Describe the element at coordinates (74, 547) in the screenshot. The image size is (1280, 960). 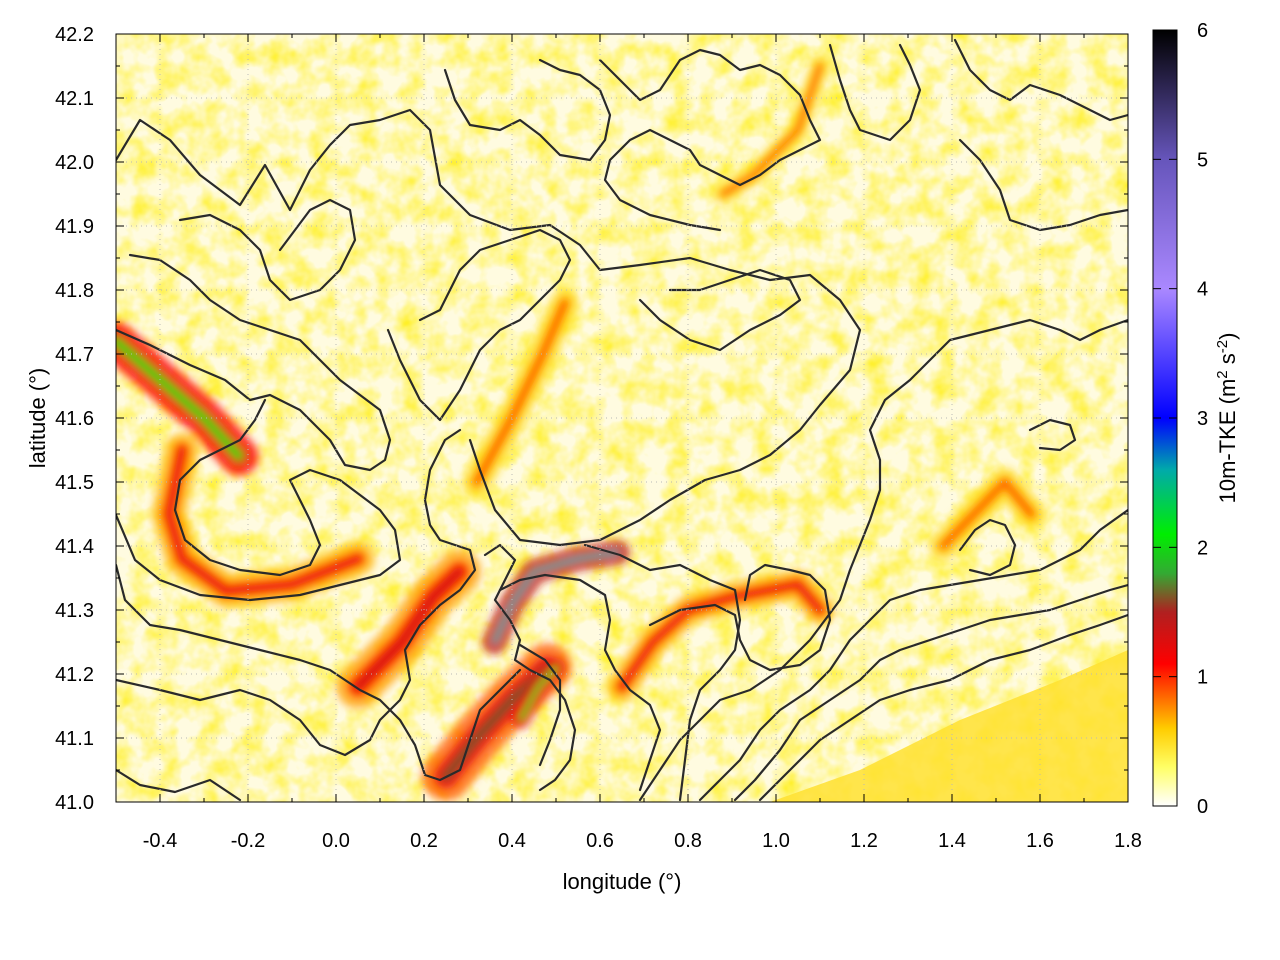
I see `y-tick-label: 41.4` at that location.